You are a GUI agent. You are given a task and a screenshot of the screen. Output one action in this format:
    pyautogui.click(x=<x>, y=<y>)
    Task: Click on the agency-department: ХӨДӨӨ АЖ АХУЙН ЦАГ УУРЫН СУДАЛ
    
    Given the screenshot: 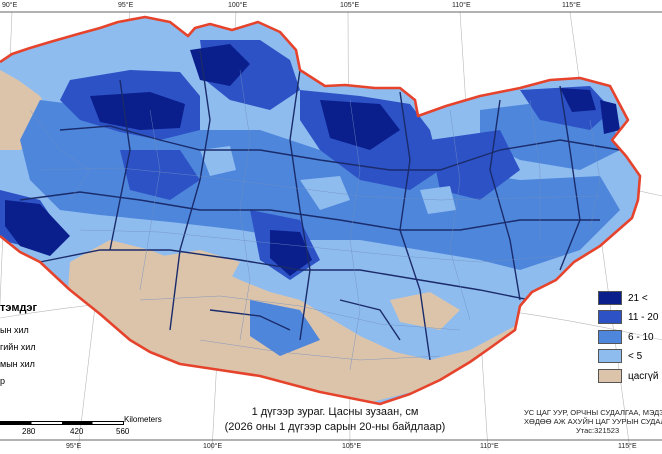 What is the action you would take?
    pyautogui.click(x=593, y=421)
    